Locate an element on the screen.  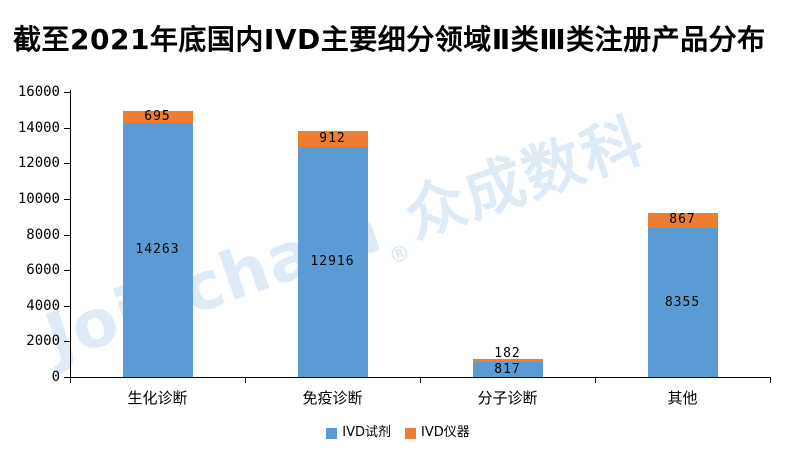
bar-value-label-reagent: 817 is located at coordinates (507, 369).